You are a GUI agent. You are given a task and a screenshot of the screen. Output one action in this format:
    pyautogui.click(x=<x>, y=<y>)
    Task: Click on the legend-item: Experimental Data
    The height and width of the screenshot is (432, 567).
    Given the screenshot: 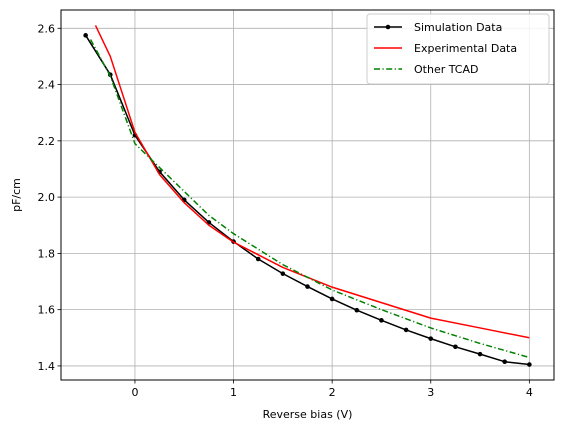 What is the action you would take?
    pyautogui.click(x=445, y=48)
    